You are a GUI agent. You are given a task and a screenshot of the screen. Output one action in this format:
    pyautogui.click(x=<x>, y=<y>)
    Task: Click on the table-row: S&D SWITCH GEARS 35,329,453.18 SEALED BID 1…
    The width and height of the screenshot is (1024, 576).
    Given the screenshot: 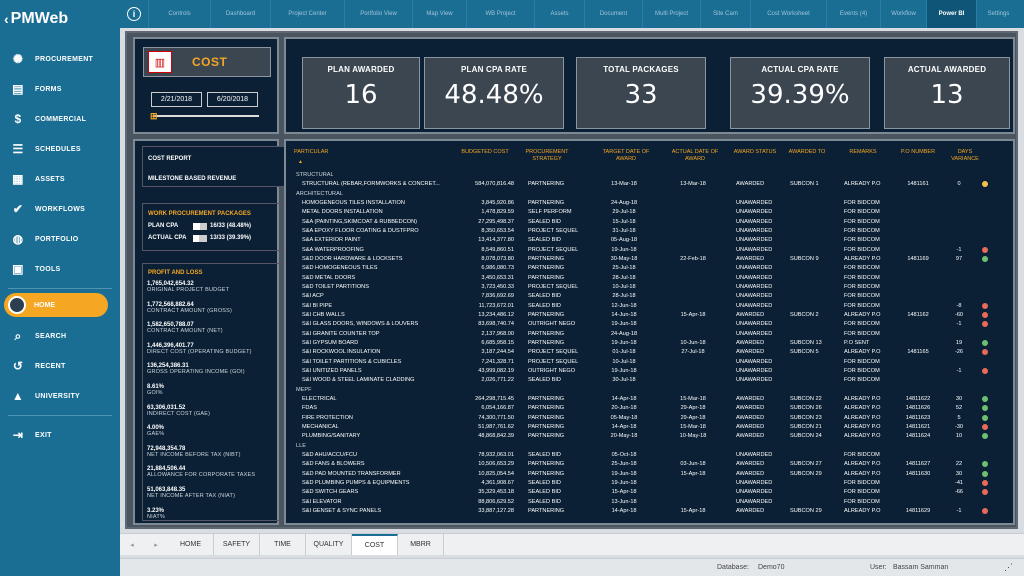 What is the action you would take?
    pyautogui.click(x=640, y=492)
    